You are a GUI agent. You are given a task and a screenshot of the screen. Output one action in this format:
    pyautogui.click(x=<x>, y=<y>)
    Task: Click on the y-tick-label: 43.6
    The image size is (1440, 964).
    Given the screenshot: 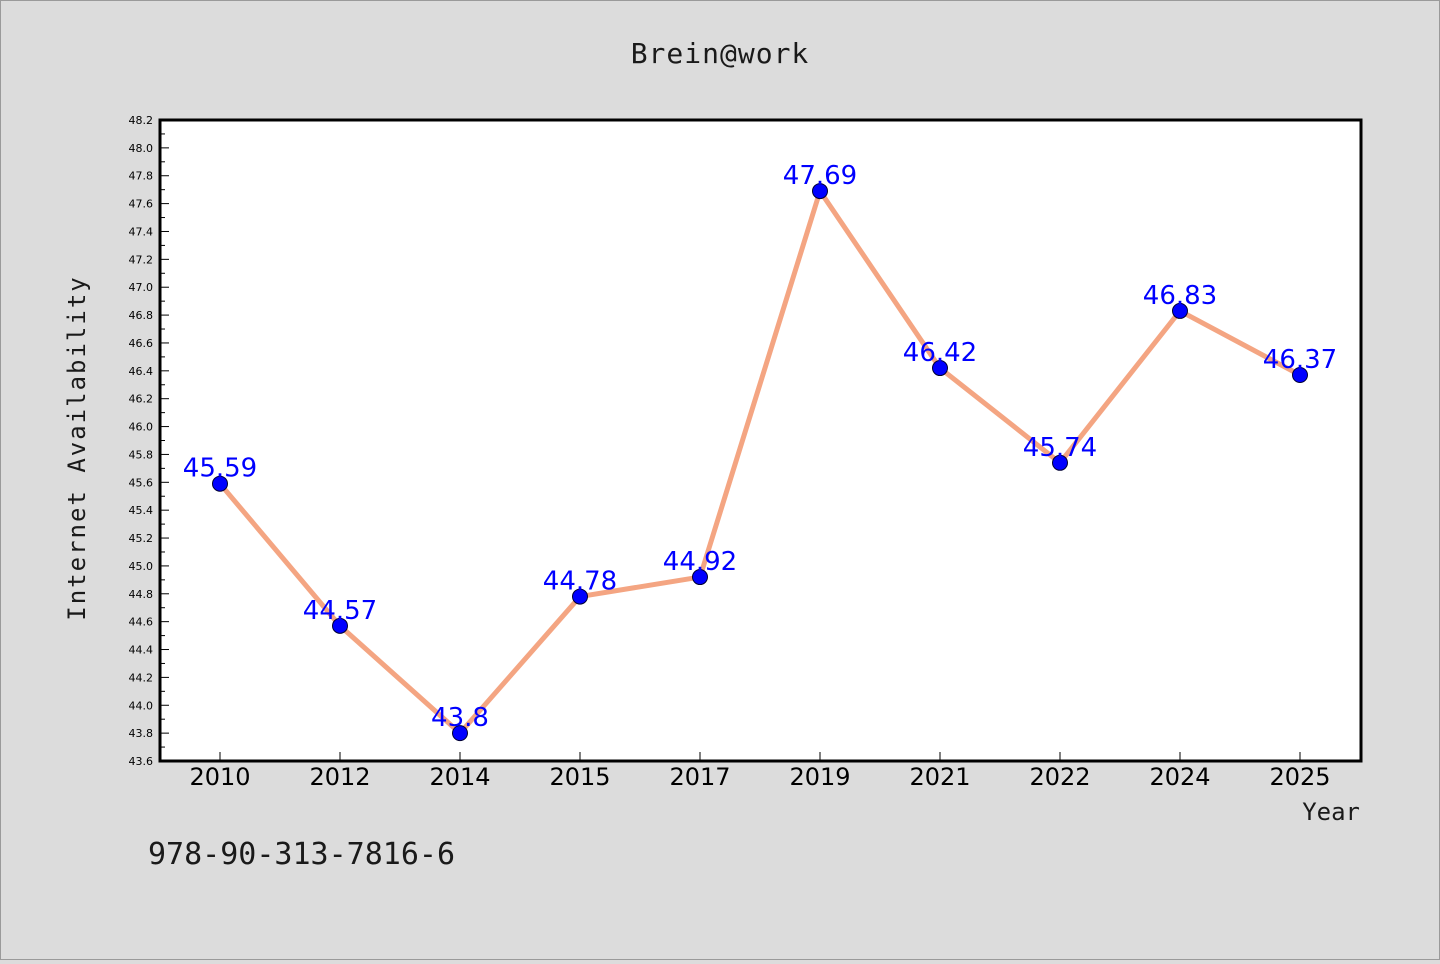 What is the action you would take?
    pyautogui.click(x=141, y=761)
    